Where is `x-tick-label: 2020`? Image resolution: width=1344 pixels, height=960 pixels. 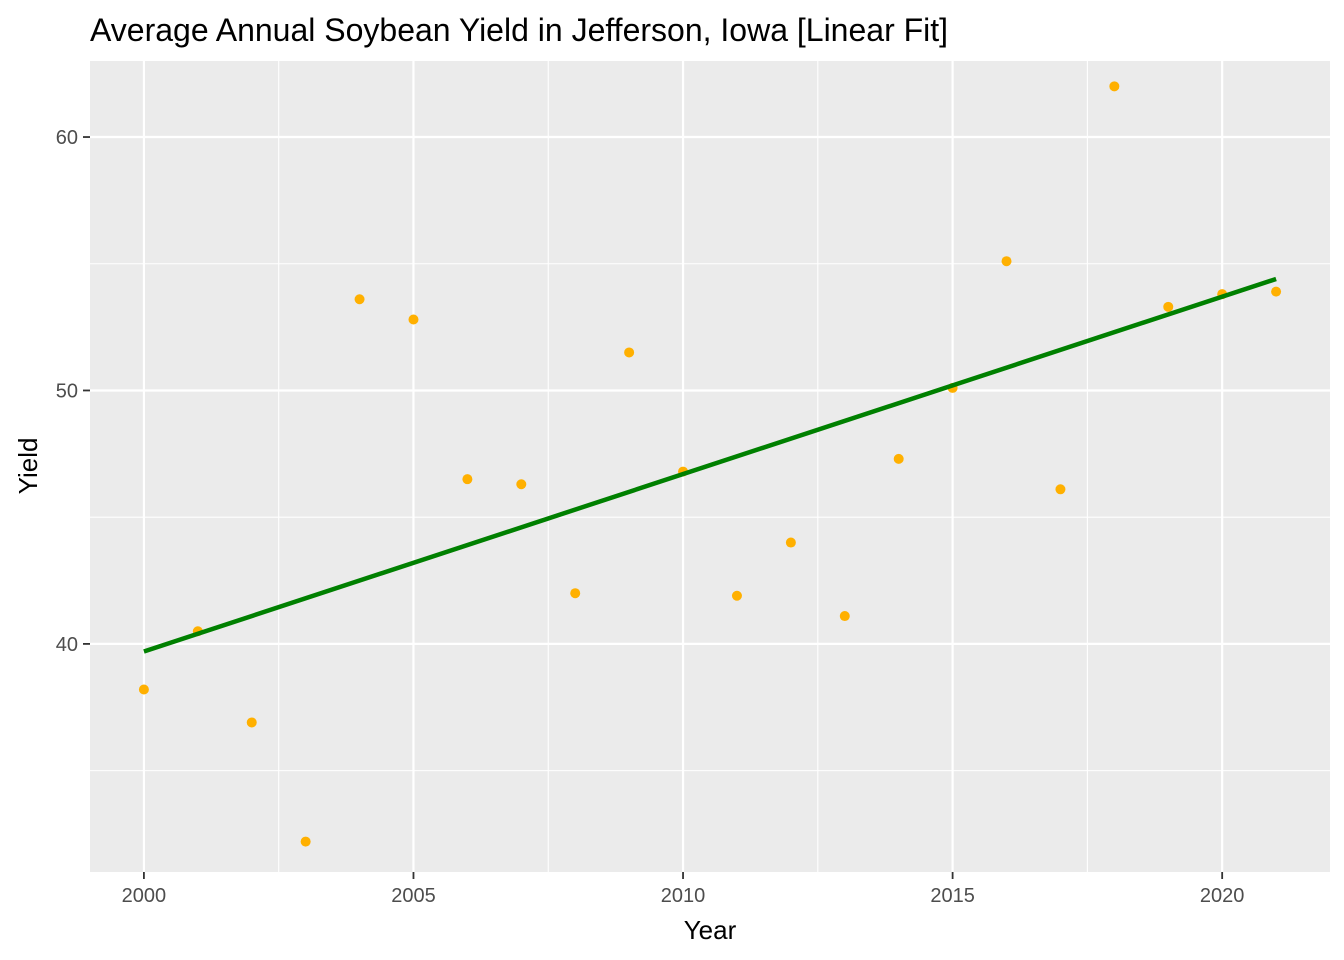
x-tick-label: 2020 is located at coordinates (1222, 896).